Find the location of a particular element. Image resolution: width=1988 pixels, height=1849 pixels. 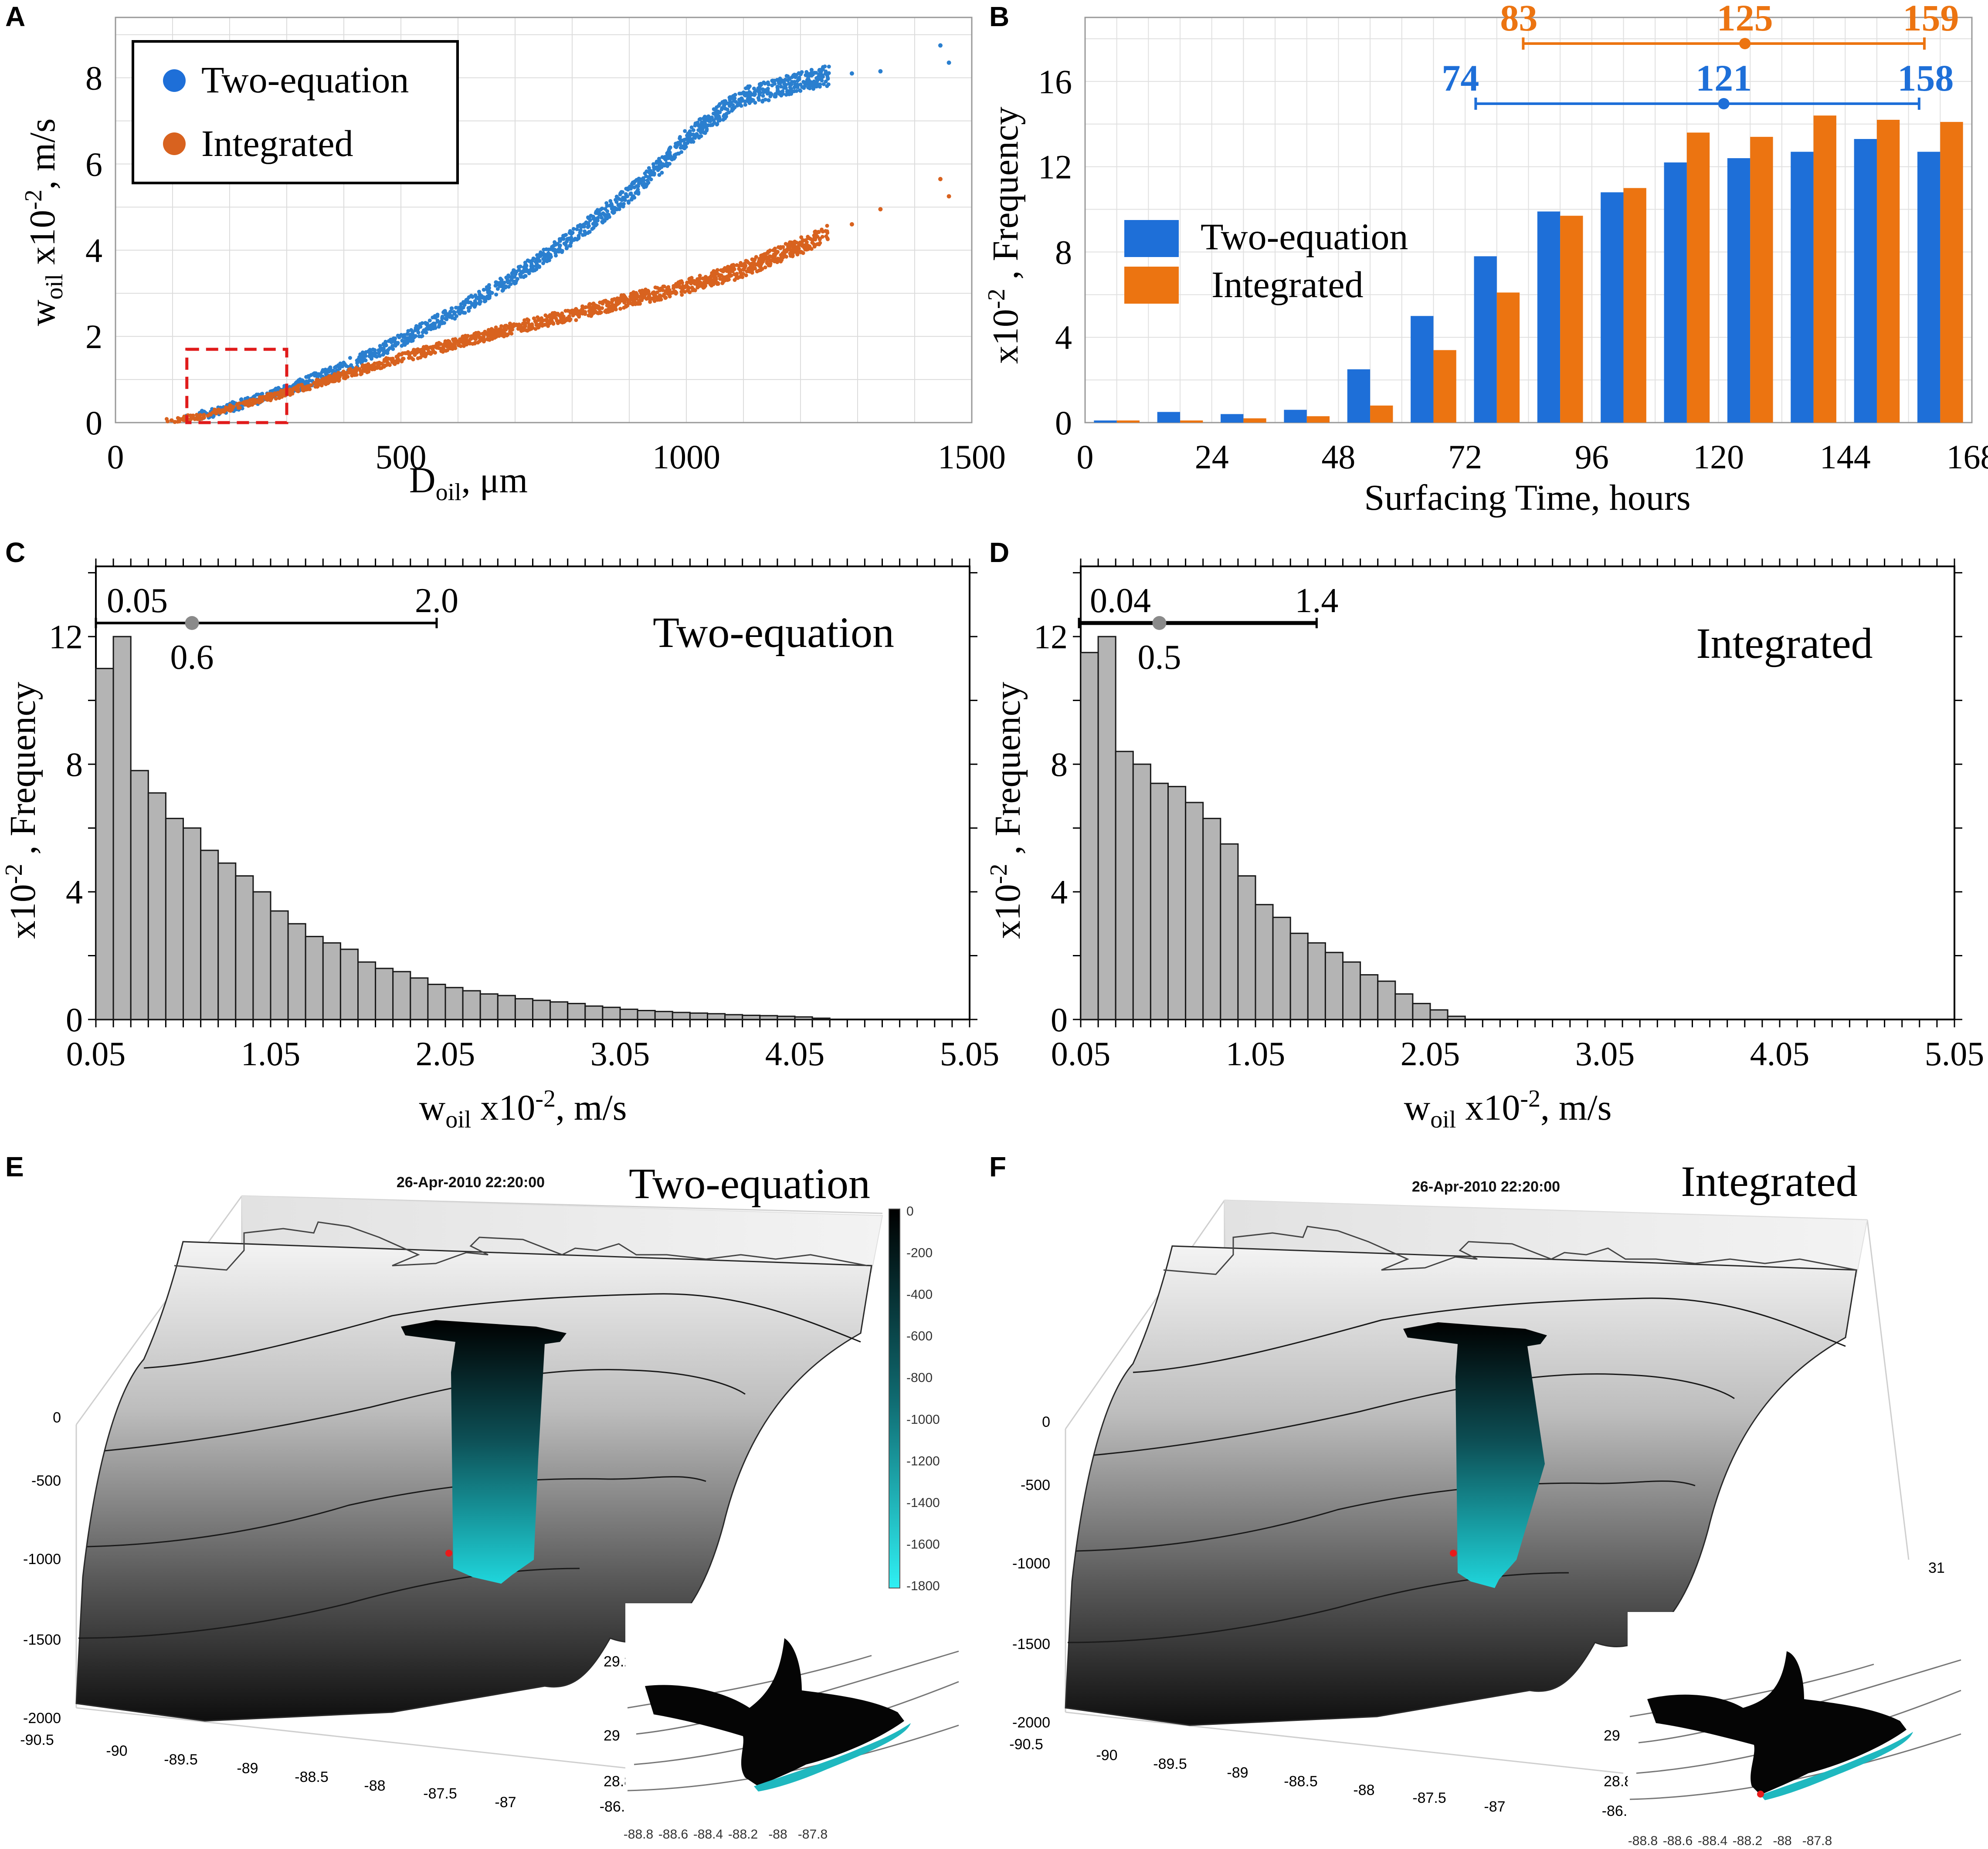

plot-frame is located at coordinates (544, 220).